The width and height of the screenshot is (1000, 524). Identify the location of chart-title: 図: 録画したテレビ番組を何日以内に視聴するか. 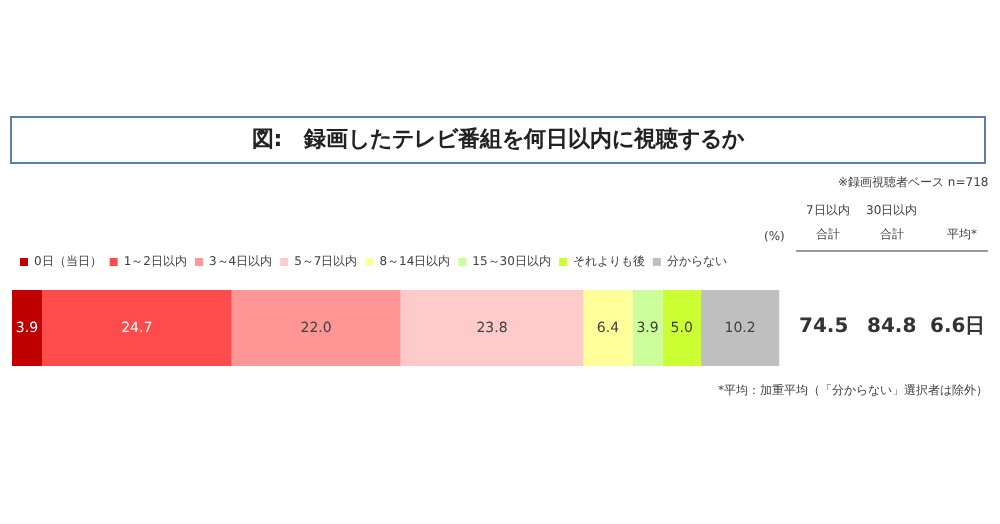
(498, 140).